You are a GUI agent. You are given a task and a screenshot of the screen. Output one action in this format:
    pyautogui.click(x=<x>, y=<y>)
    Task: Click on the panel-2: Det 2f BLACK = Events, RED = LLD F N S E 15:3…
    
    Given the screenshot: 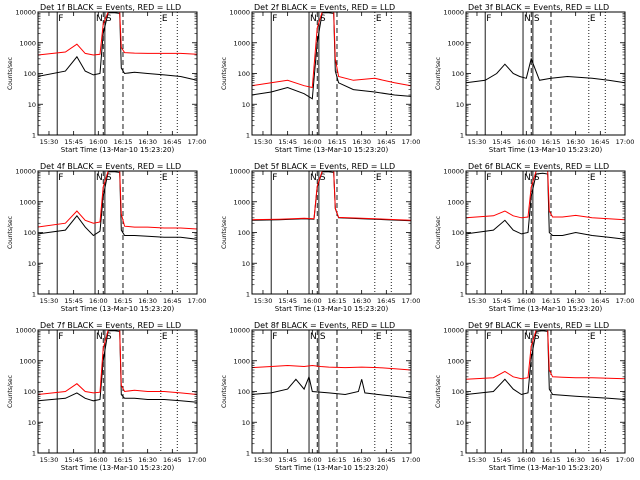 What is the action you would take?
    pyautogui.click(x=320, y=78)
    